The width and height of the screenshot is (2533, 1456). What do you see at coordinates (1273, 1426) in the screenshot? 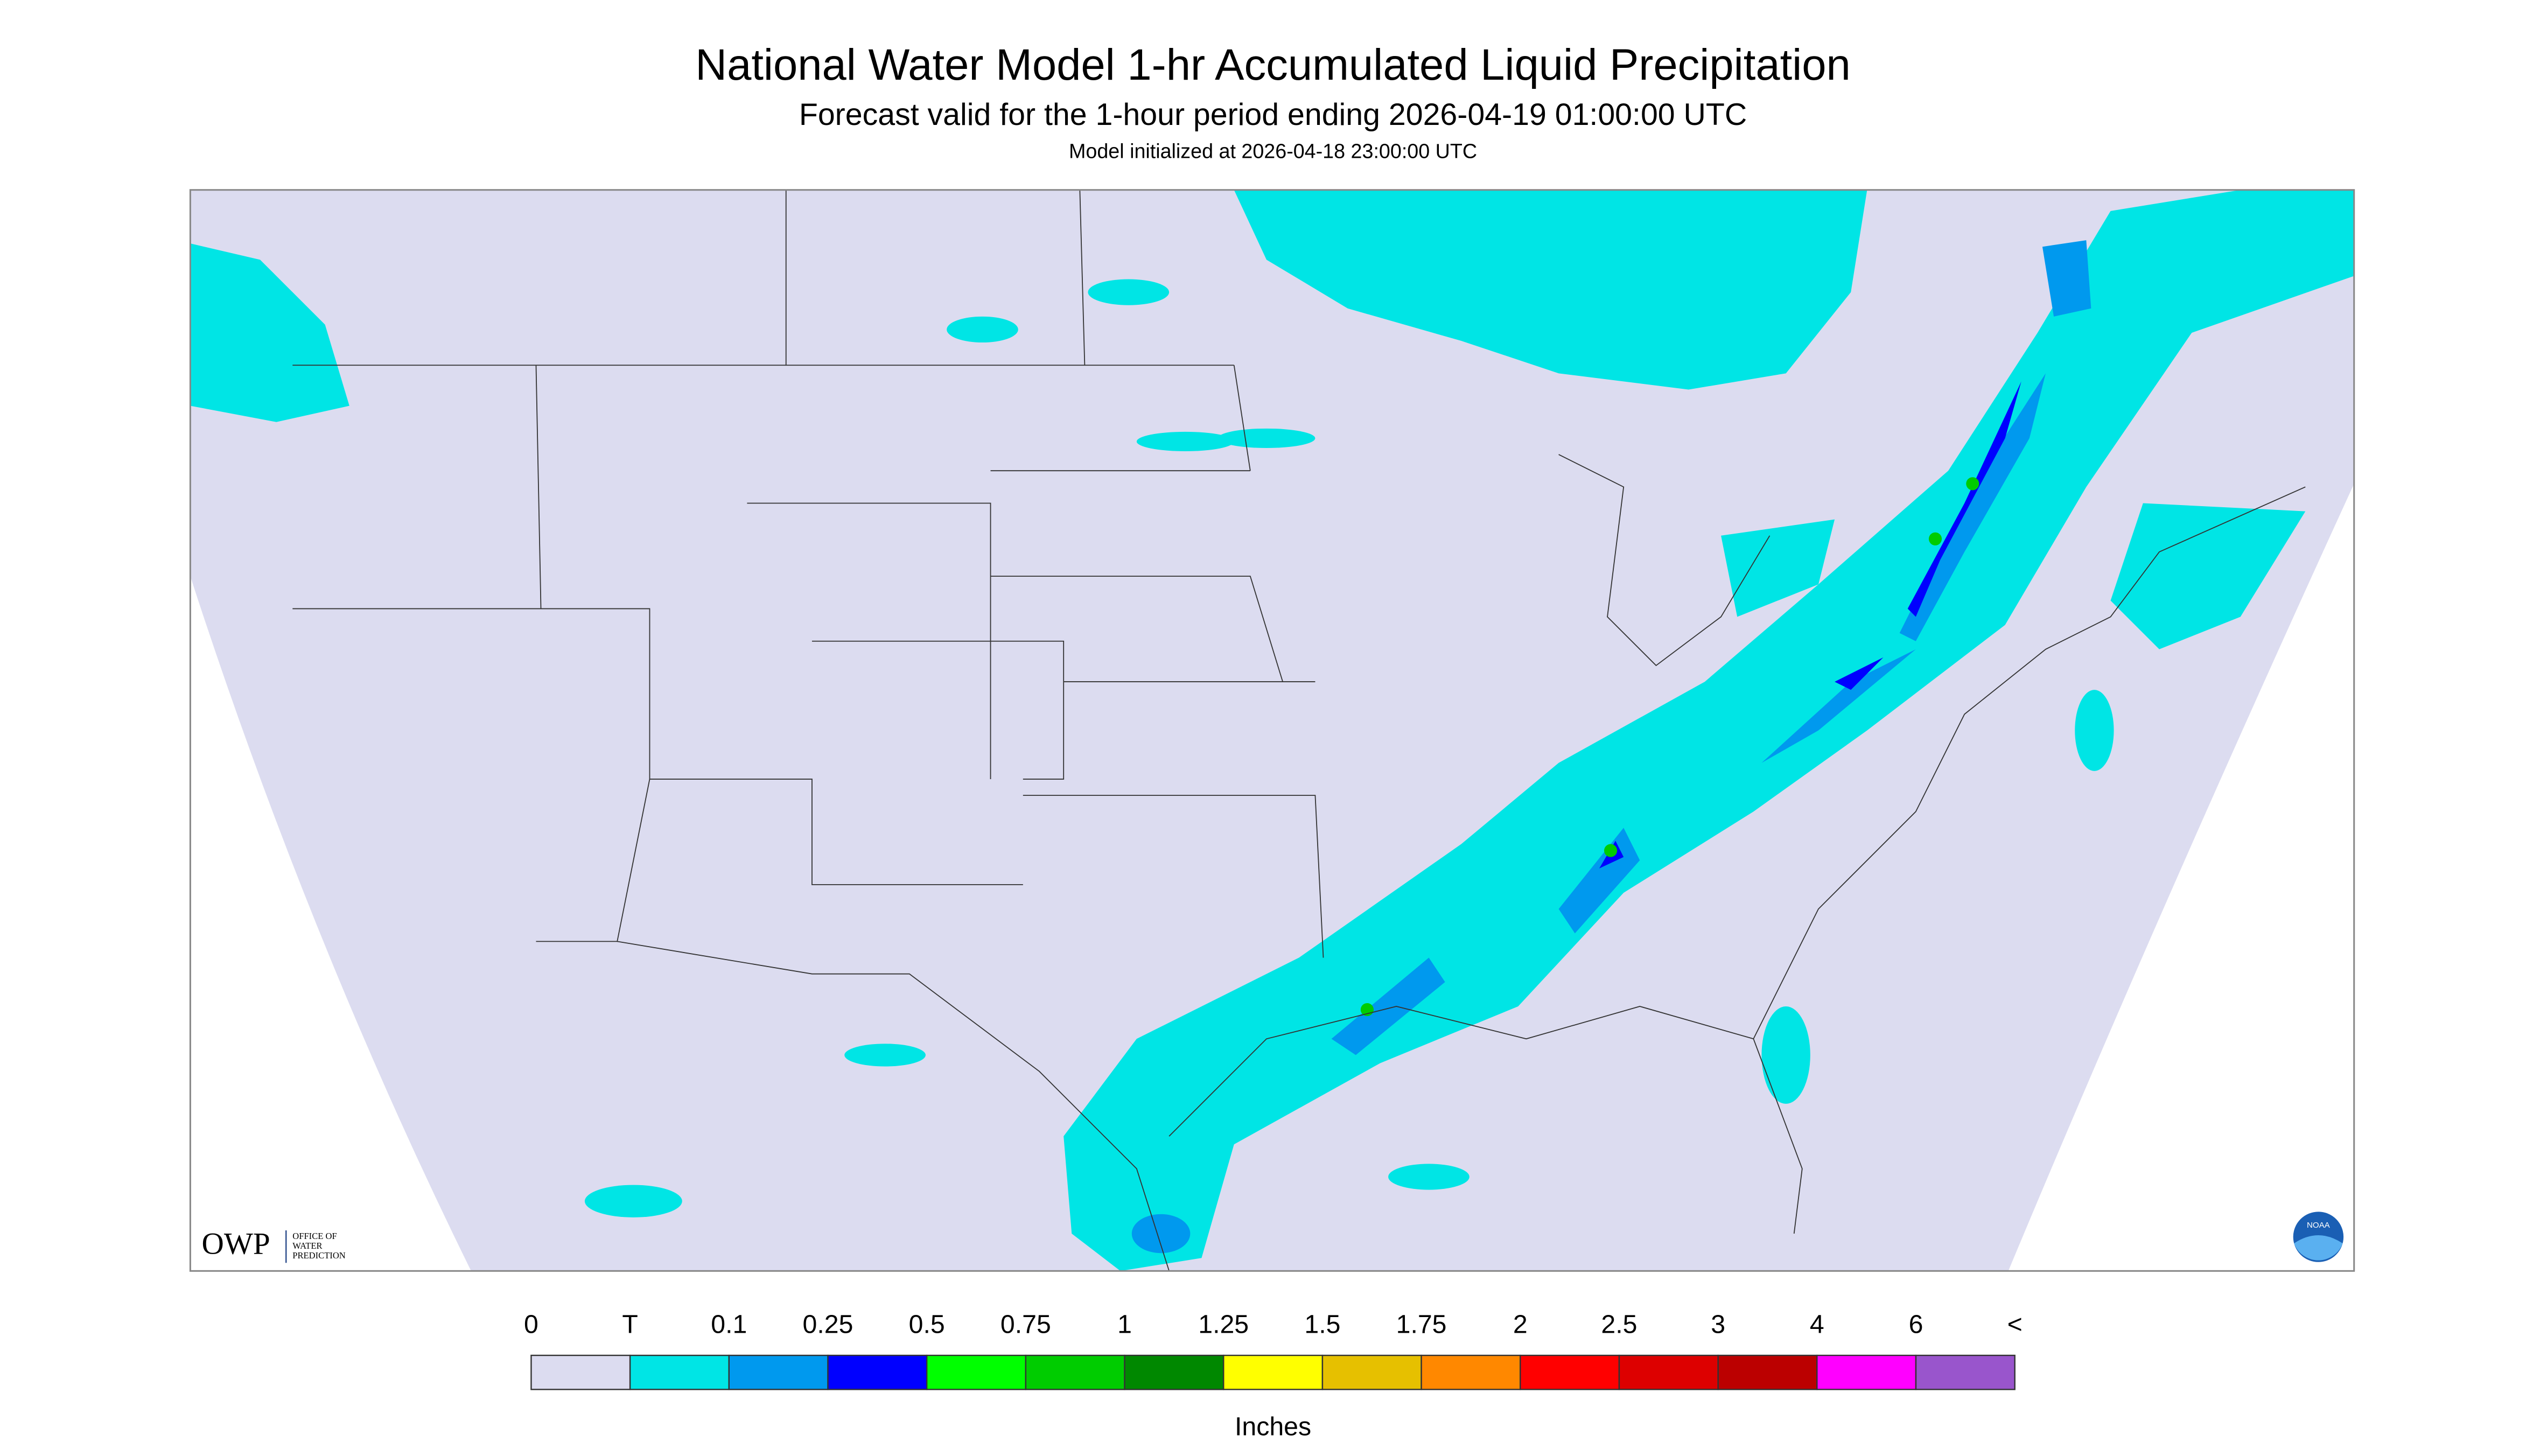
I see `legend-unit: Inches` at bounding box center [1273, 1426].